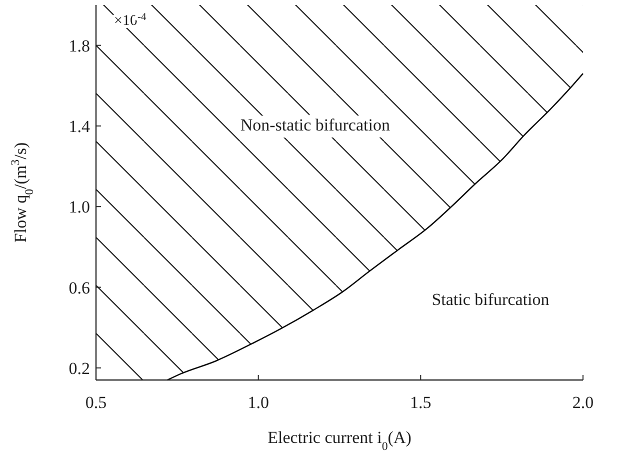  Describe the element at coordinates (79, 288) in the screenshot. I see `y-tick-label: 0.6` at that location.